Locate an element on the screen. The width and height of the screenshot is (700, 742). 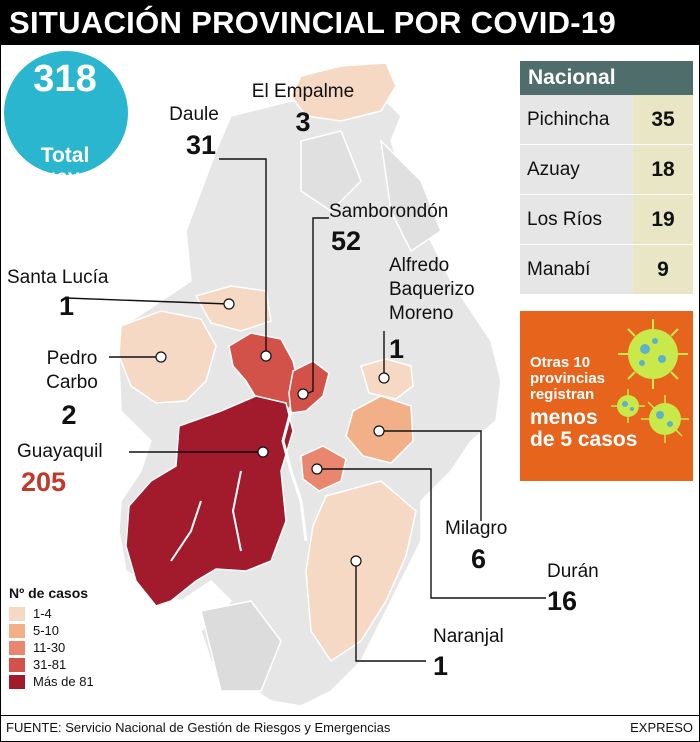
label-alfredo-line1: Alfredo is located at coordinates (419, 265).